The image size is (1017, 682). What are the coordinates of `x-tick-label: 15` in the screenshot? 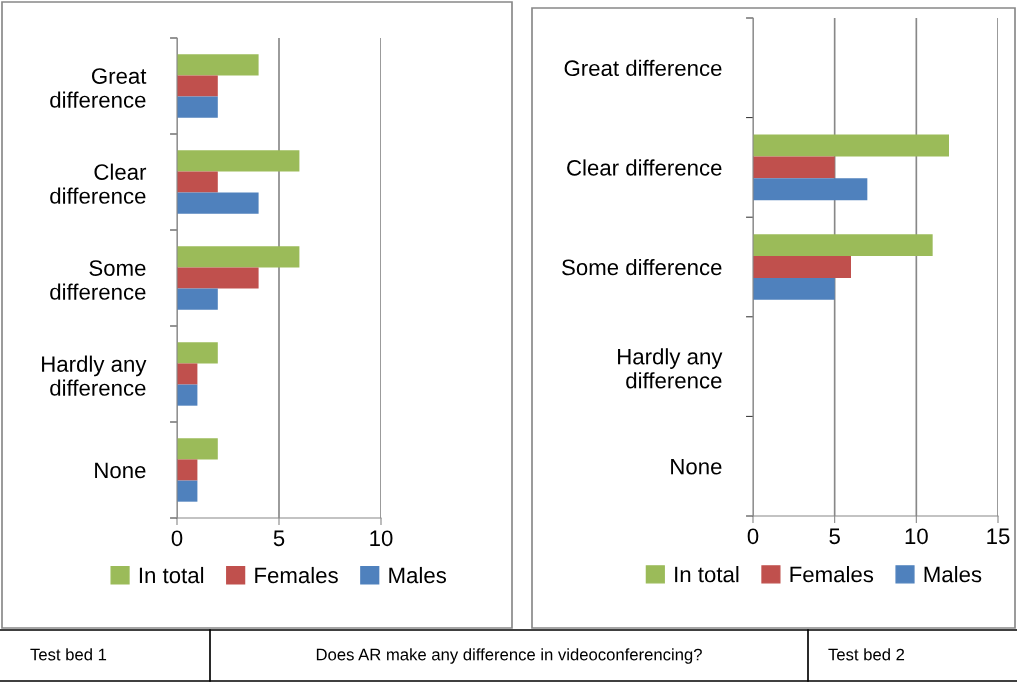 It's located at (998, 536).